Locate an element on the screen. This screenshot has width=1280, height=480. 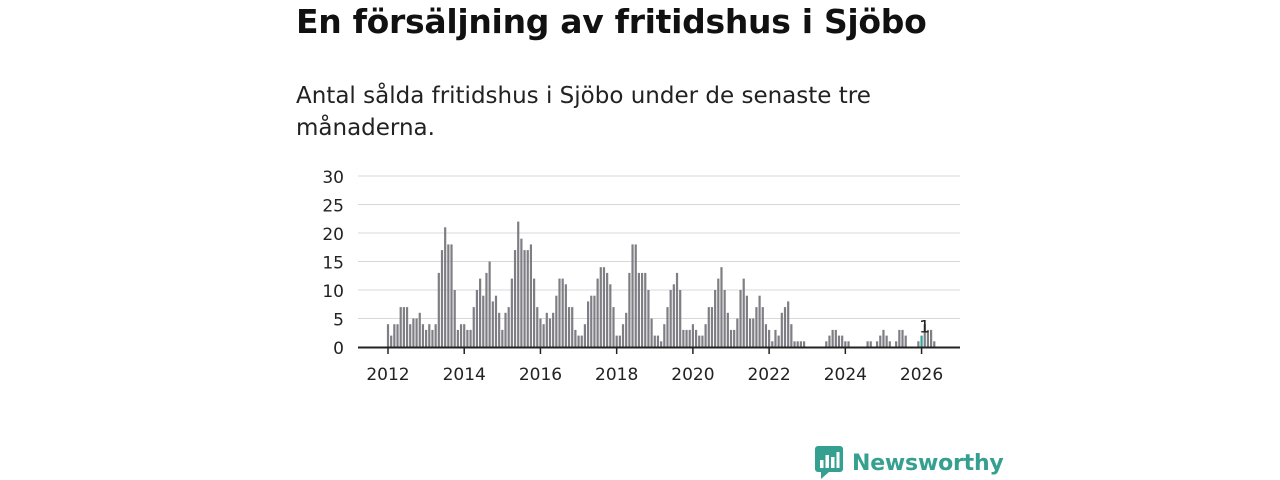
y-axis-labels: 0 5 10 15 20 25 30 is located at coordinates (333, 263).